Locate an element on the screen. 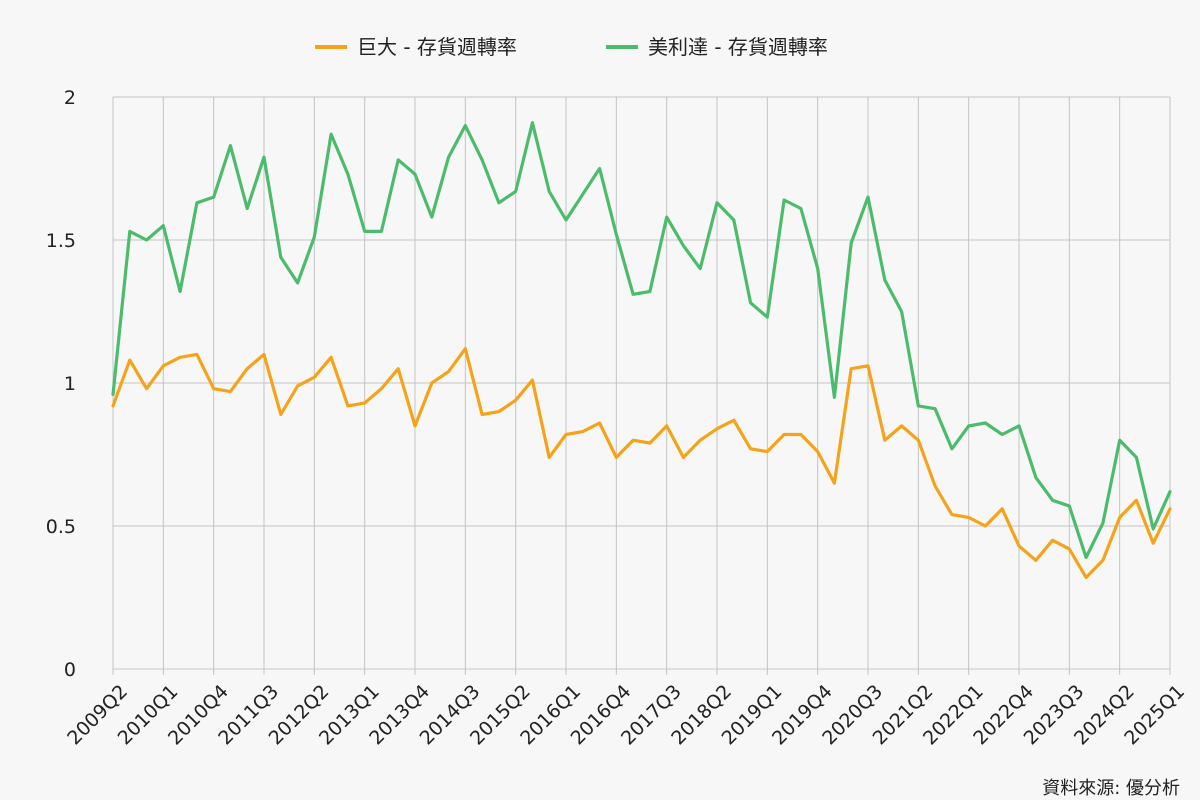 This screenshot has width=1200, height=800. legend: 巨大 - 存貨週轉率 美利達 - 存貨週轉率 is located at coordinates (571, 47).